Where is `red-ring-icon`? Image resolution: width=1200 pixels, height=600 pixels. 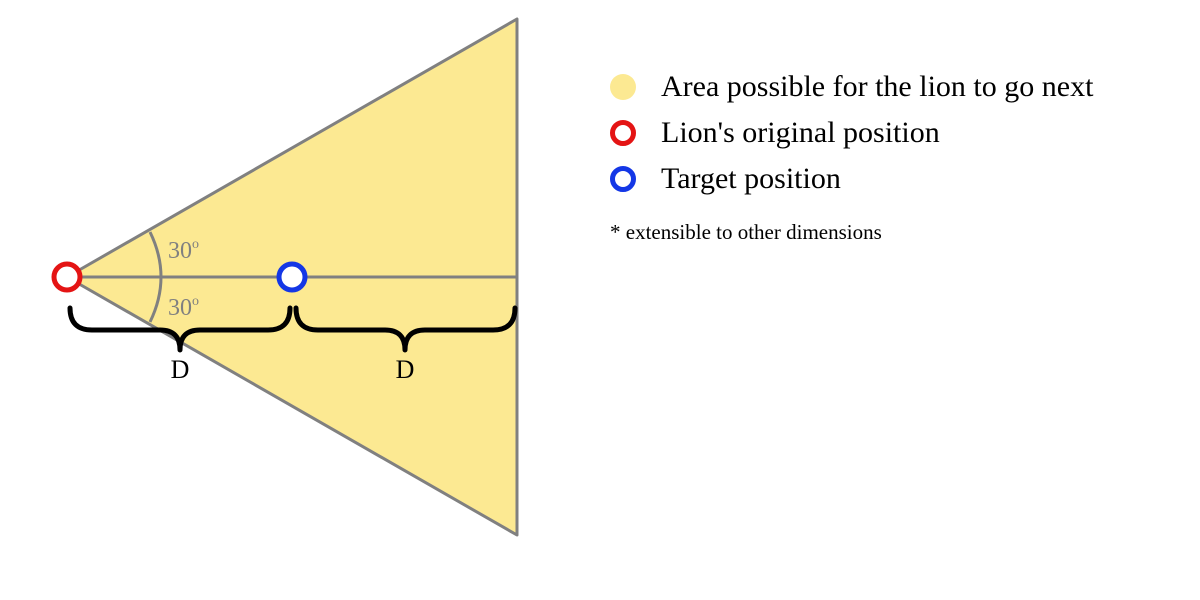
red-ring-icon is located at coordinates (623, 133).